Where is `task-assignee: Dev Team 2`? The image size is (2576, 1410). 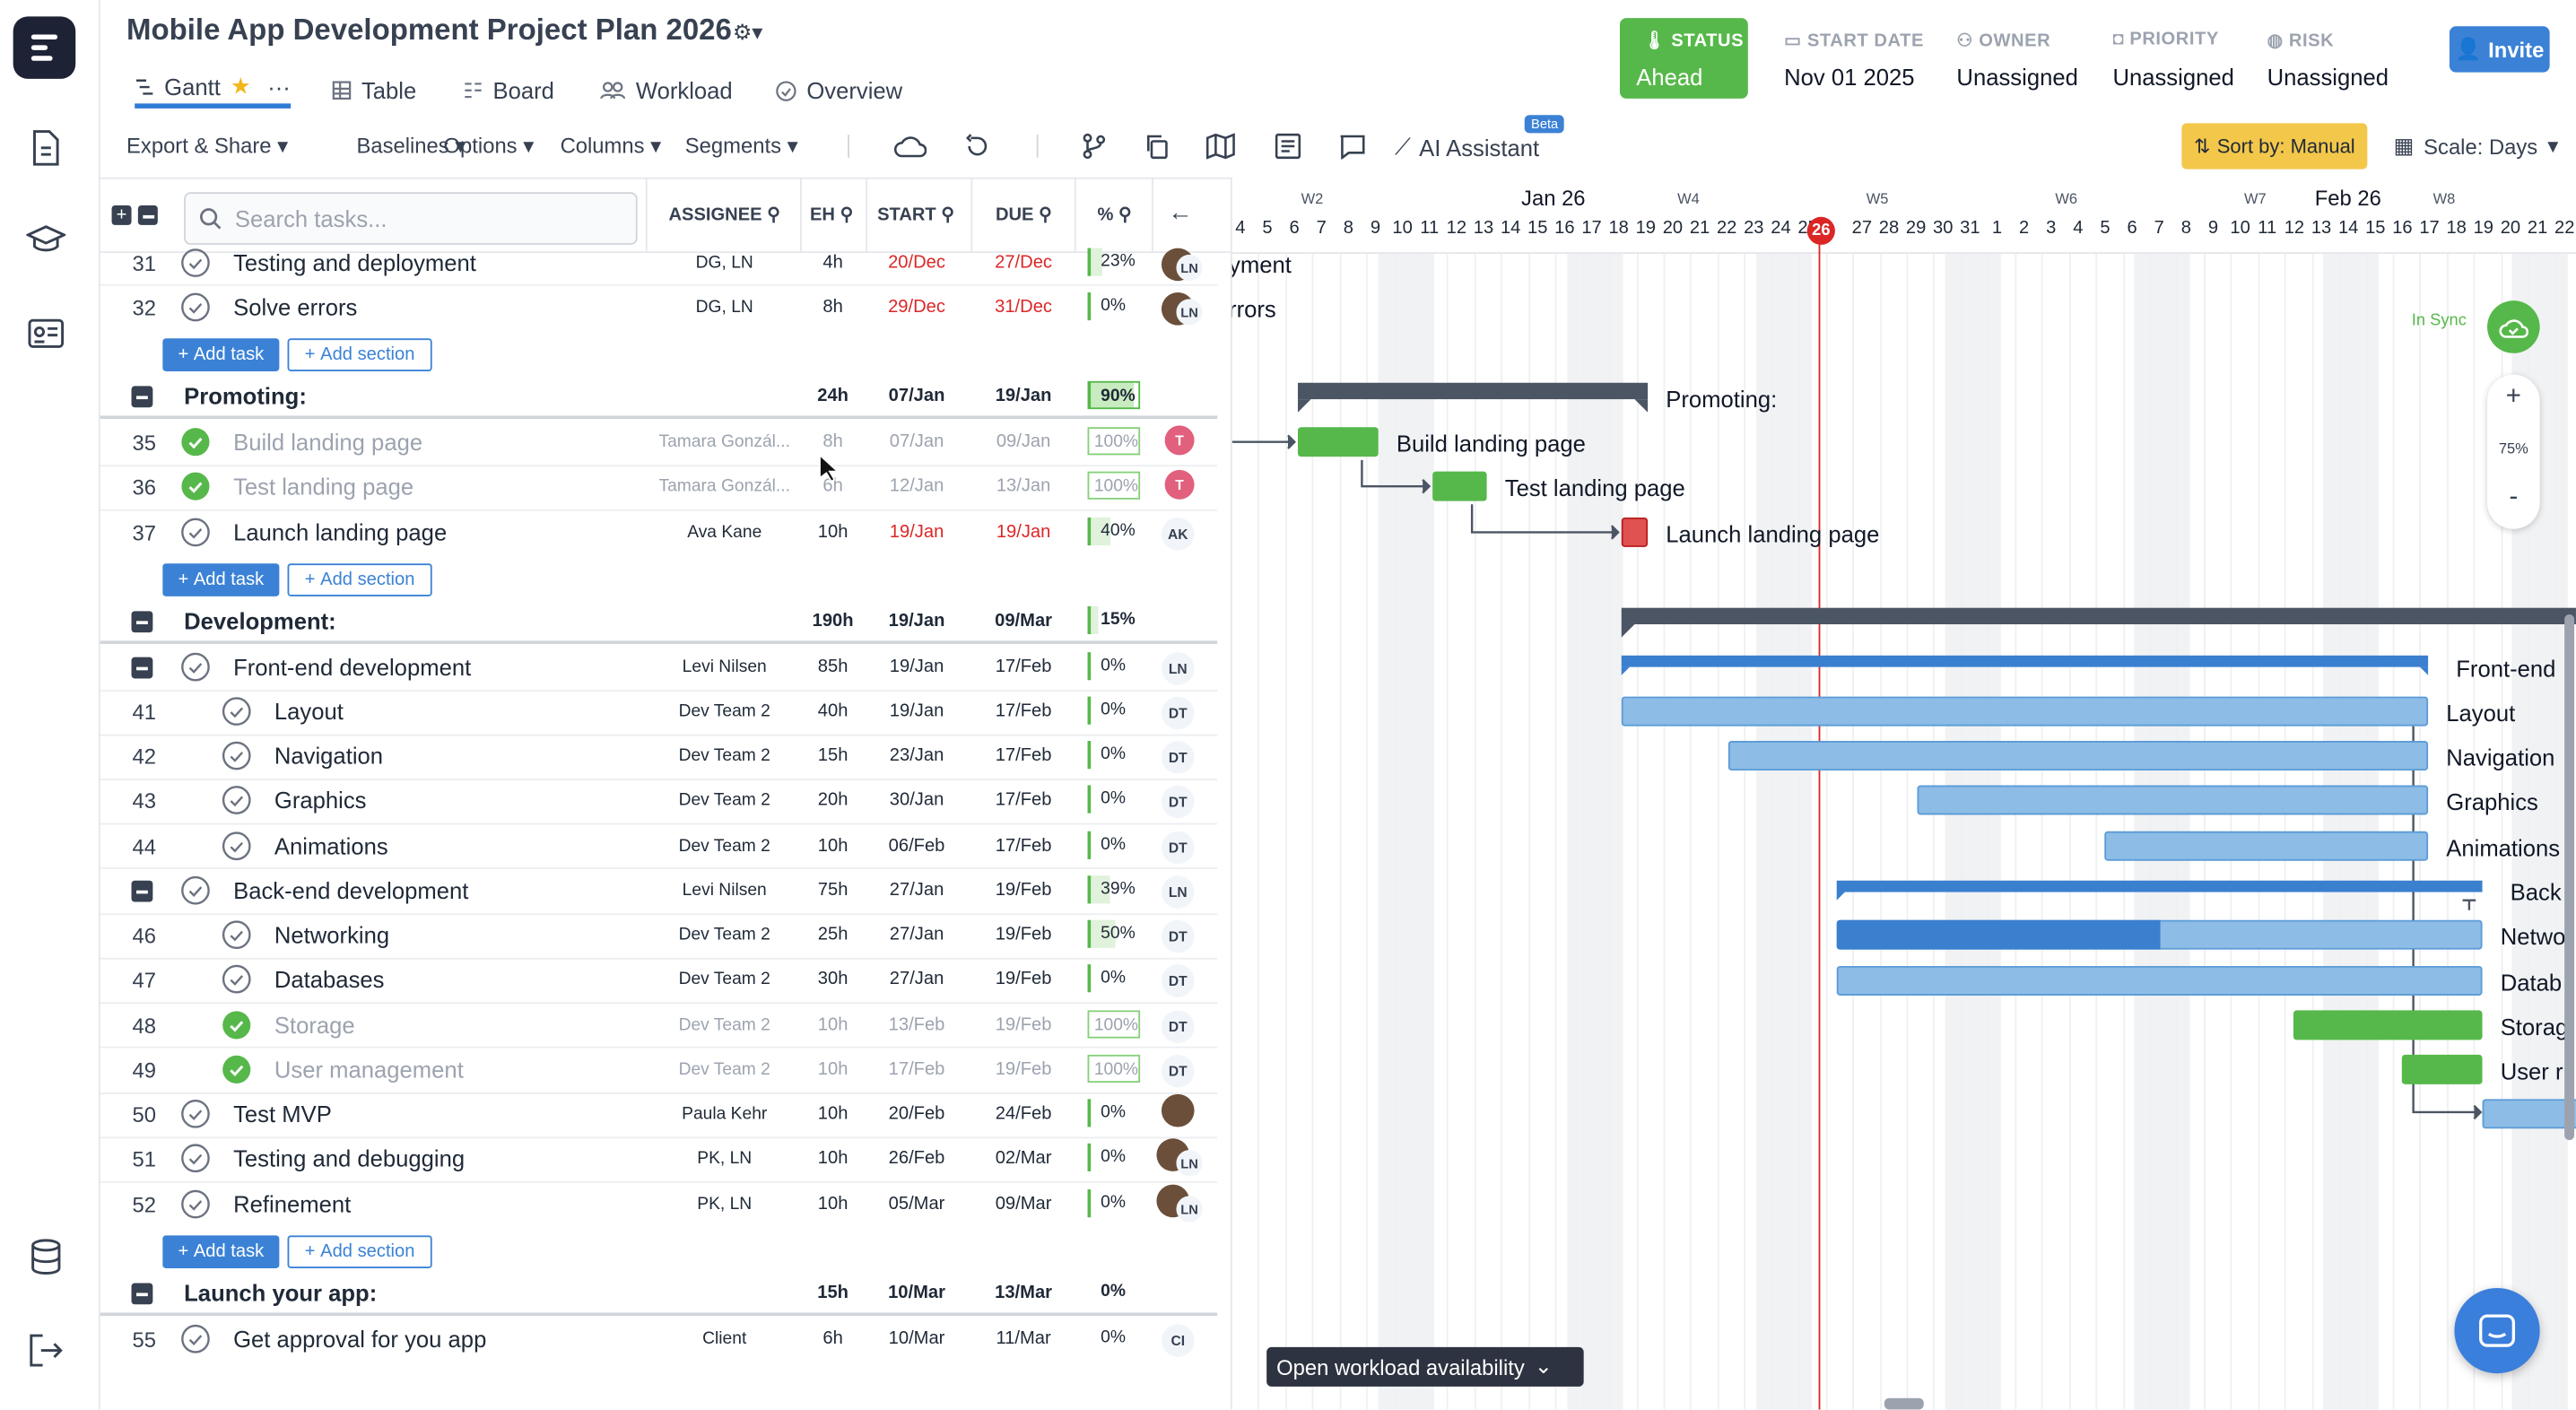
task-assignee: Dev Team 2 is located at coordinates (724, 711).